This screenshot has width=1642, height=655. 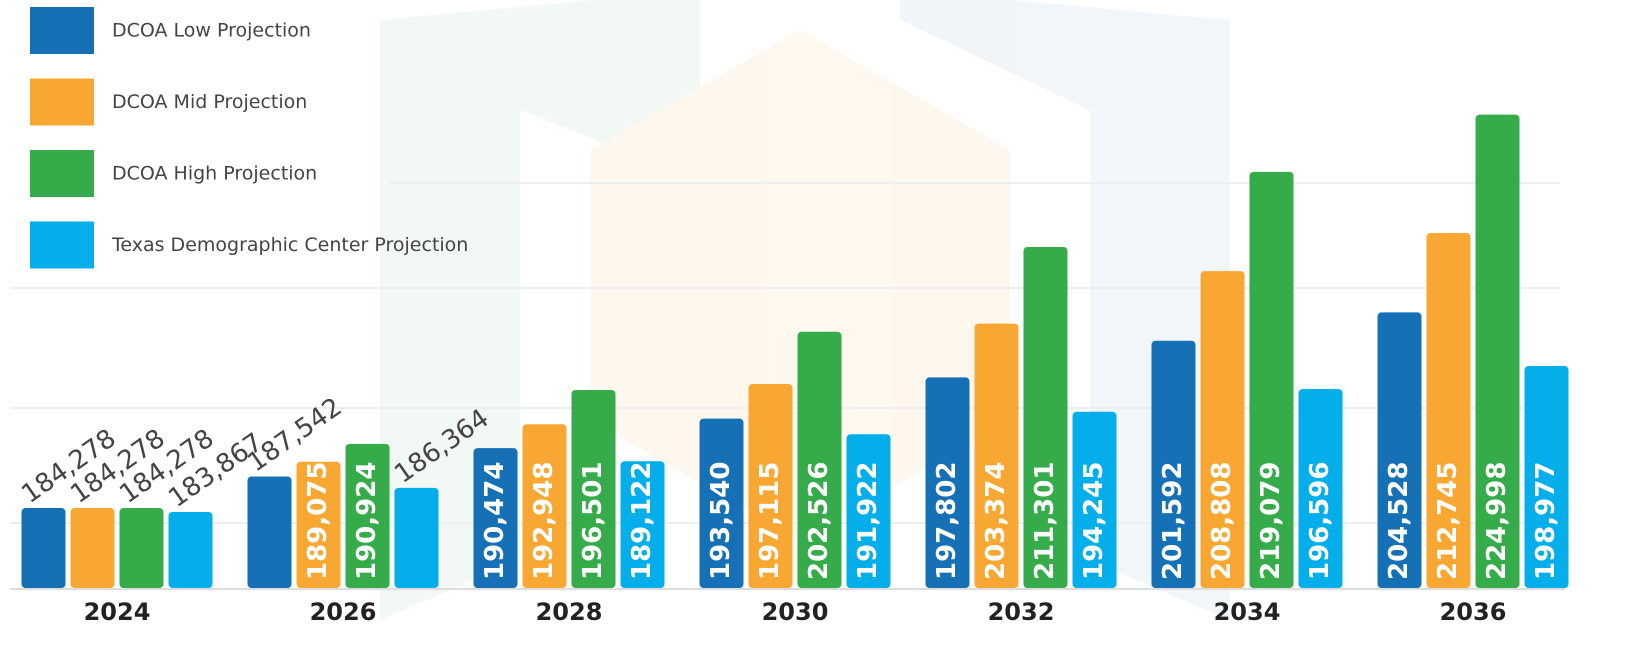 What do you see at coordinates (1271, 521) in the screenshot?
I see `value-label: 219,079` at bounding box center [1271, 521].